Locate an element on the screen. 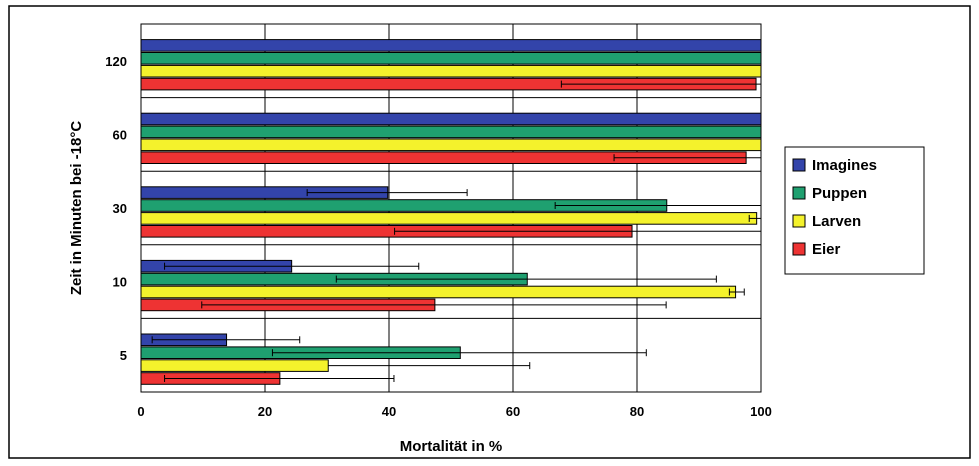 The width and height of the screenshot is (979, 466). y-axis-title: Zeit in Minuten bei -18°C is located at coordinates (76, 208).